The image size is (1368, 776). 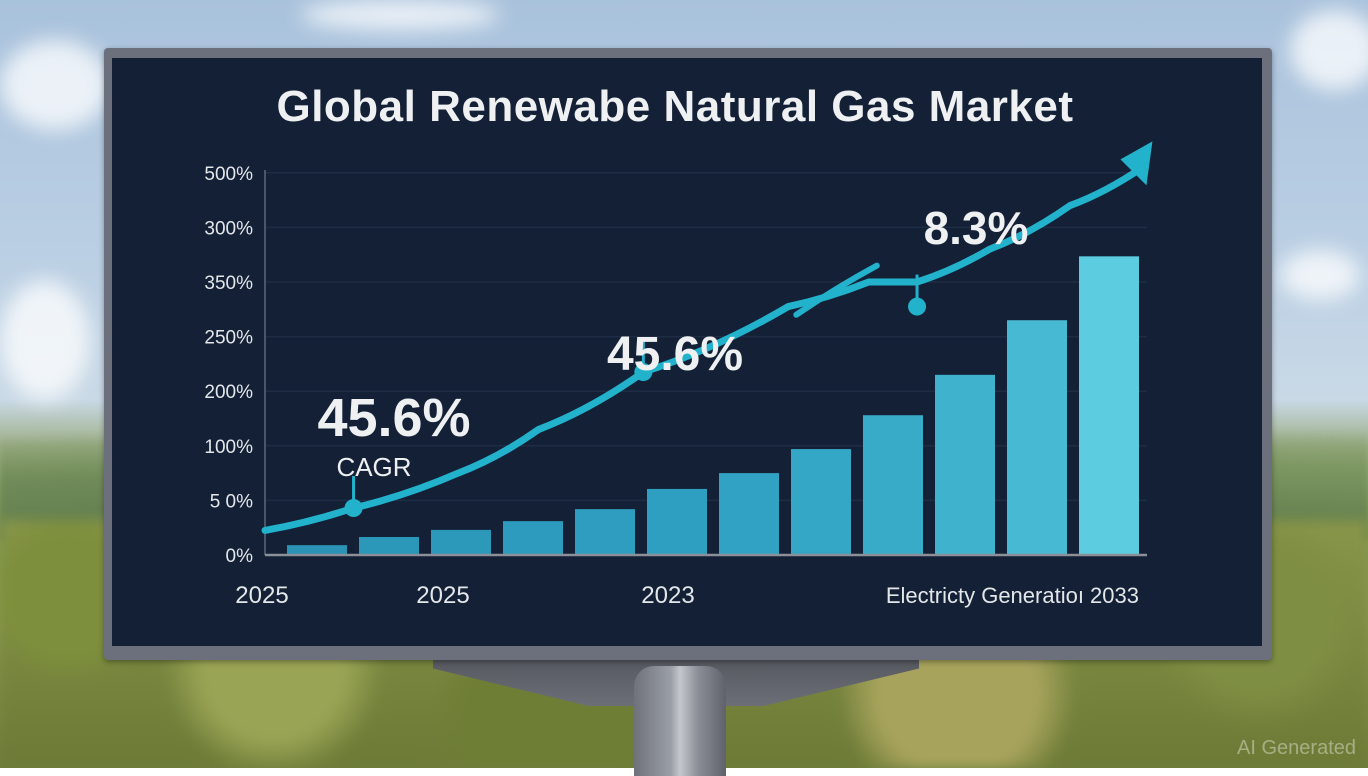 What do you see at coordinates (228, 365) in the screenshot?
I see `y-axis-labels: 0% 5 0% 100% 200% 250% 350% 300% 500%` at bounding box center [228, 365].